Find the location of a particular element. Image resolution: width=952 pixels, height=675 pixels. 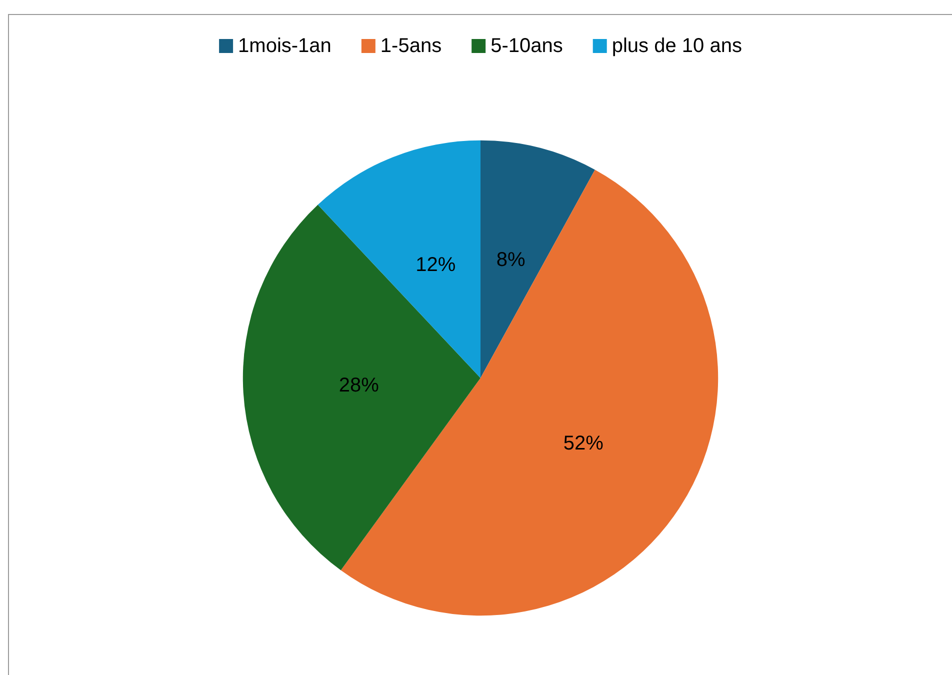

legend-label: 5-10ans is located at coordinates (526, 46).